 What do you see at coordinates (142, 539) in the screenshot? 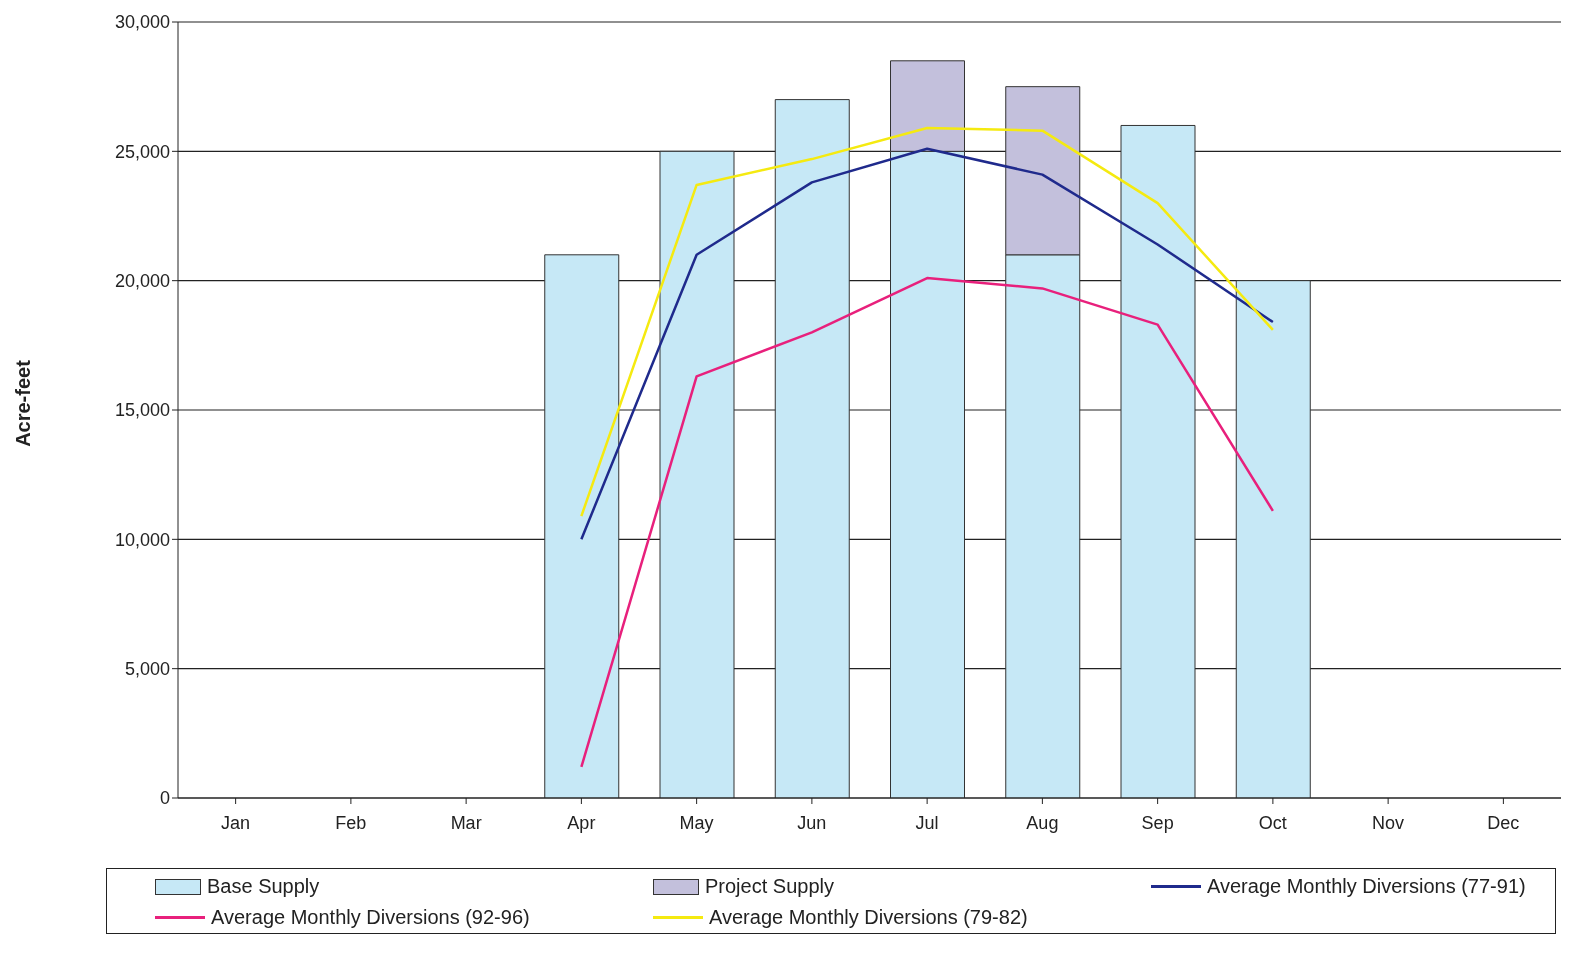
I see `y-tick-label: 10,000` at bounding box center [142, 539].